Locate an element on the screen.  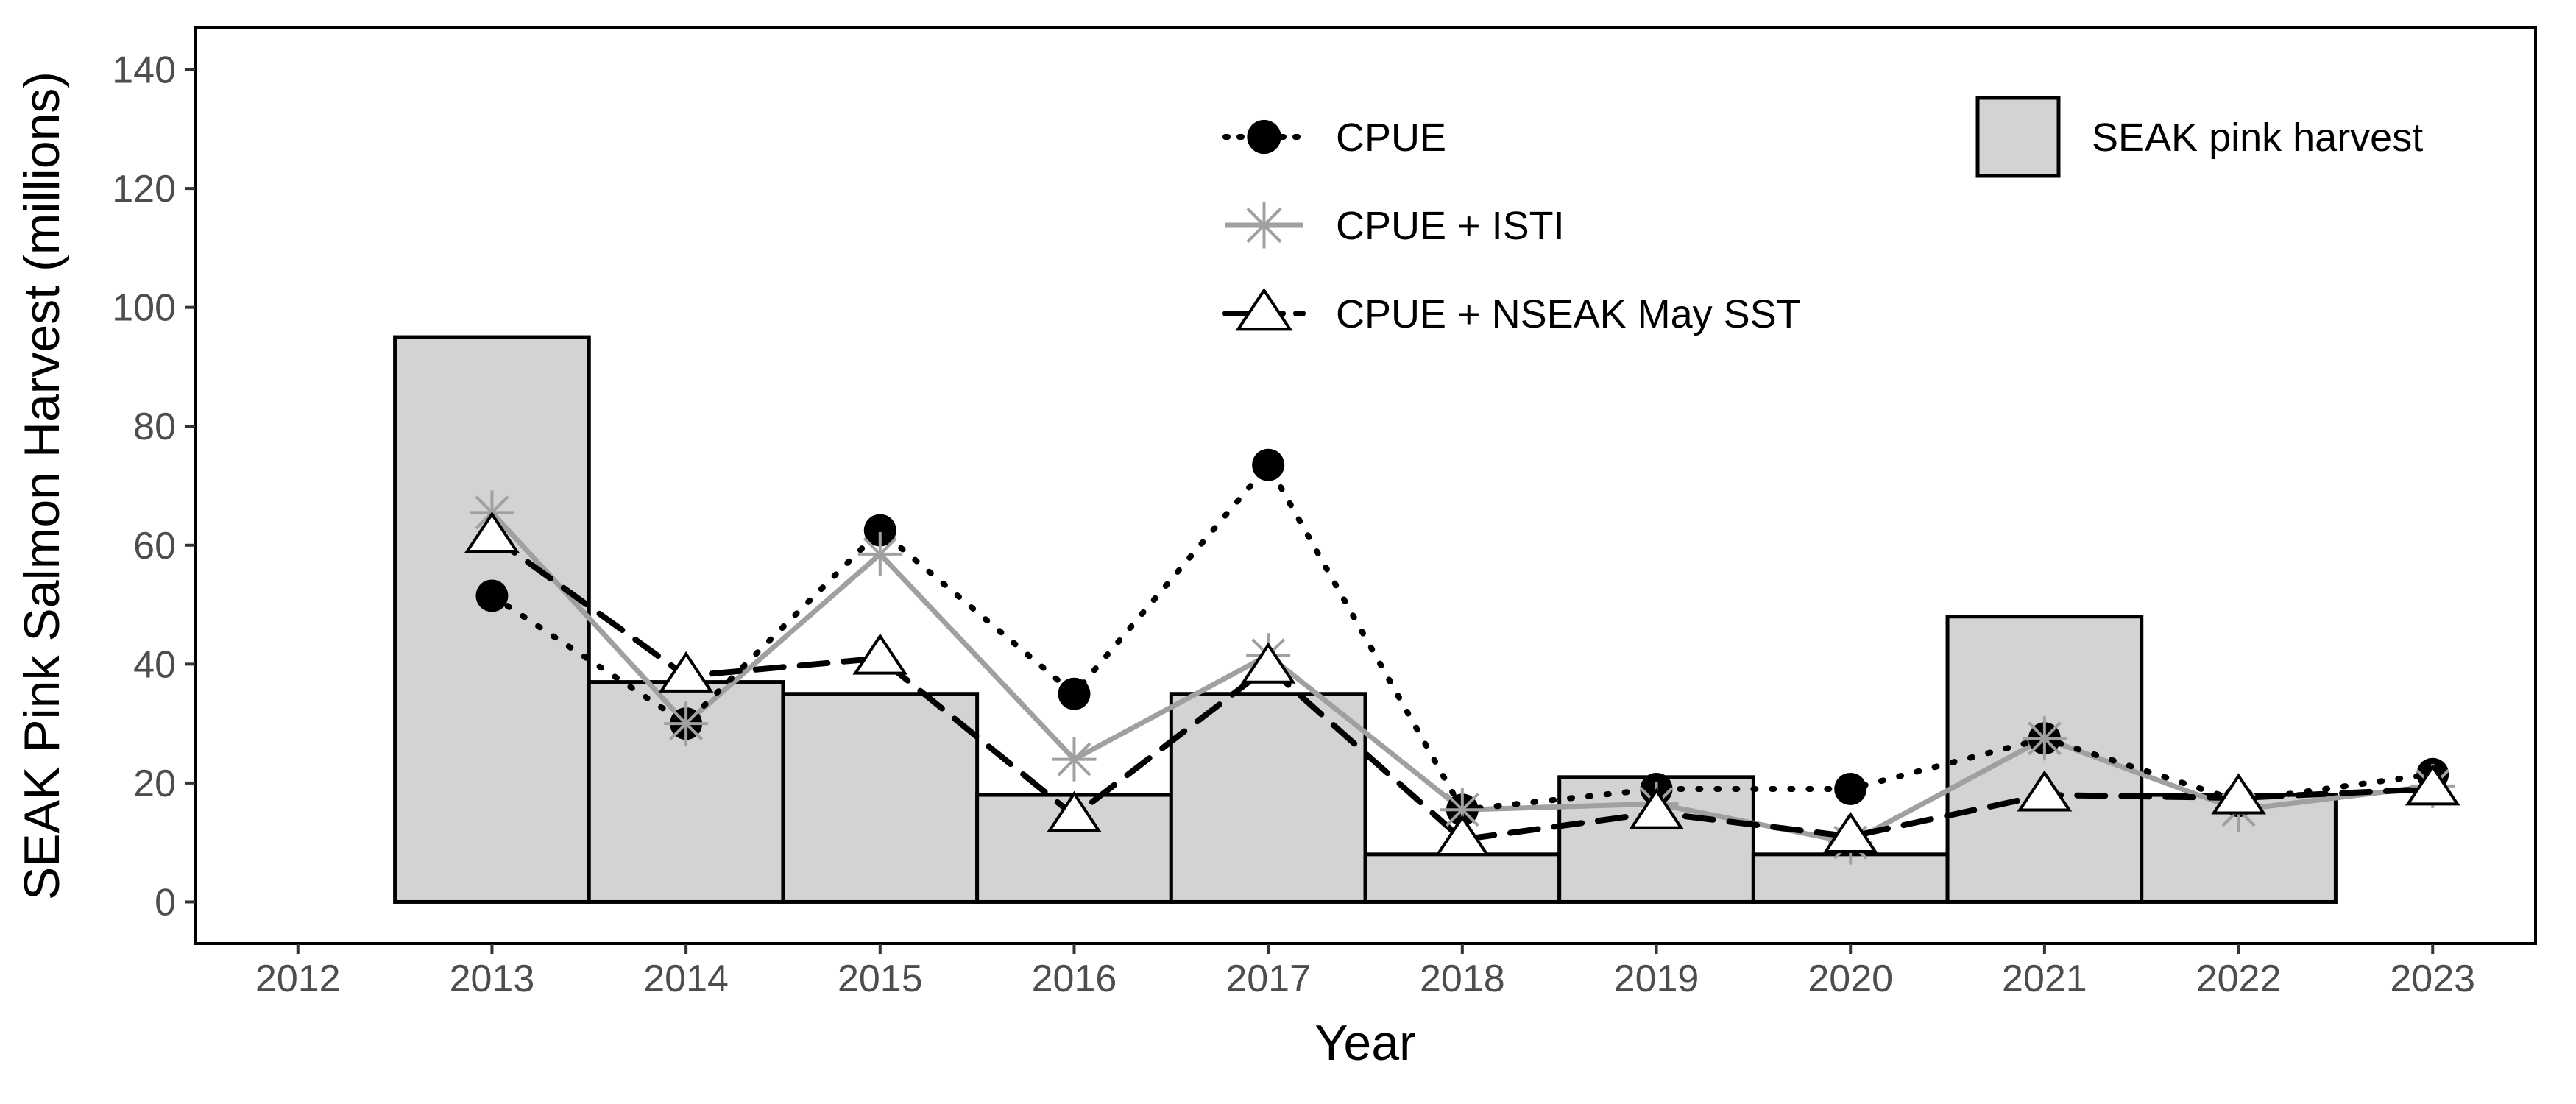
series-2-point-2020 is located at coordinates (1850, 832).